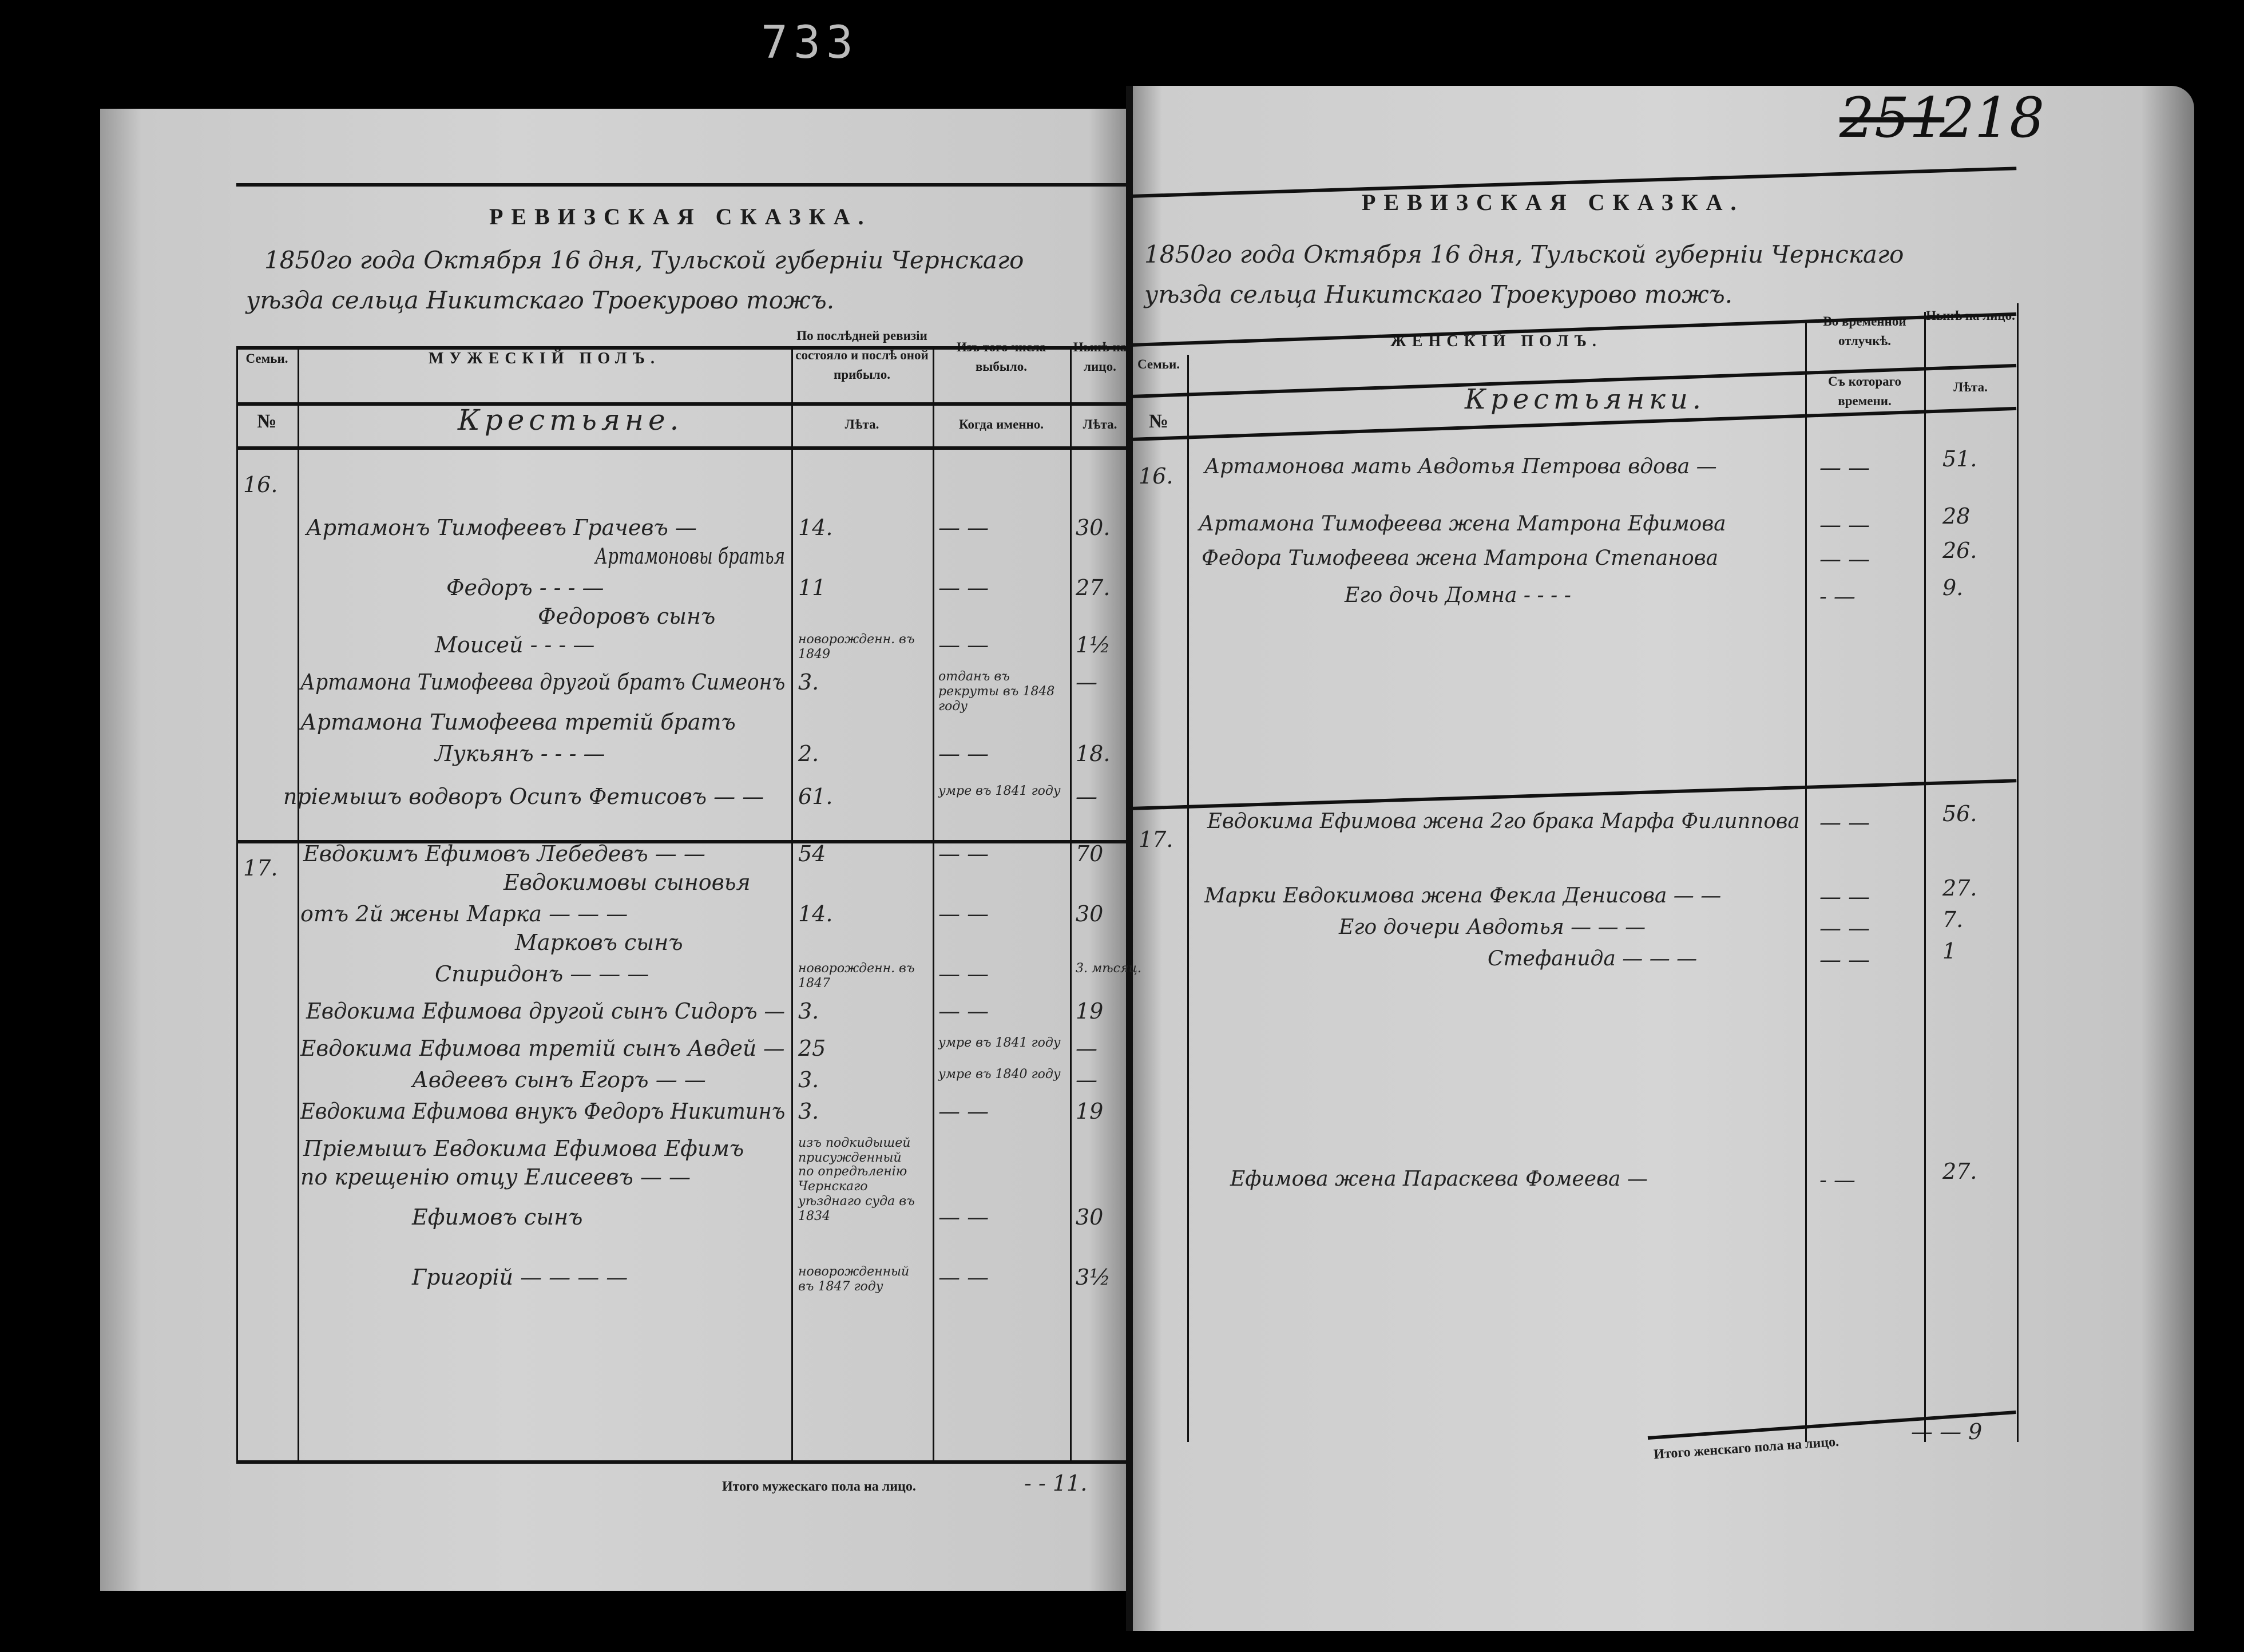  What do you see at coordinates (1492, 927) in the screenshot?
I see `female-name: Его дочери Авдотья — — —` at bounding box center [1492, 927].